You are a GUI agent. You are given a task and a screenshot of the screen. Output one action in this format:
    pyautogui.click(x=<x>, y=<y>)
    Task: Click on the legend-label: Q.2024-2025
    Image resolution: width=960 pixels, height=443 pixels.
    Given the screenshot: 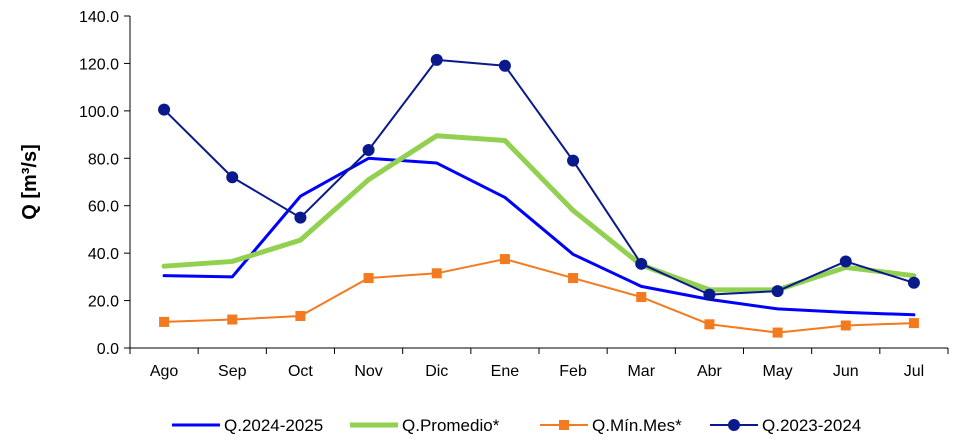 What is the action you would take?
    pyautogui.click(x=273, y=425)
    